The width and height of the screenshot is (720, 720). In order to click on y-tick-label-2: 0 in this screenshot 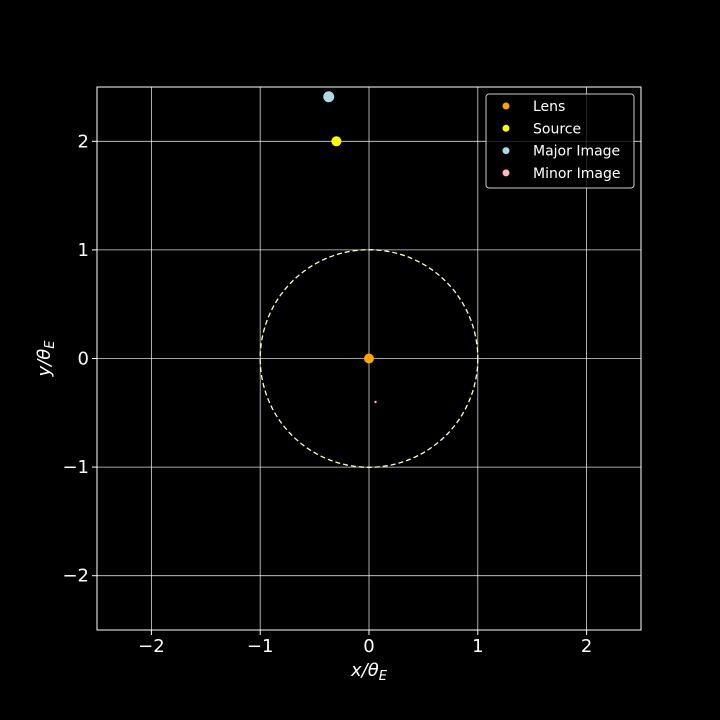, I will do `click(83, 359)`.